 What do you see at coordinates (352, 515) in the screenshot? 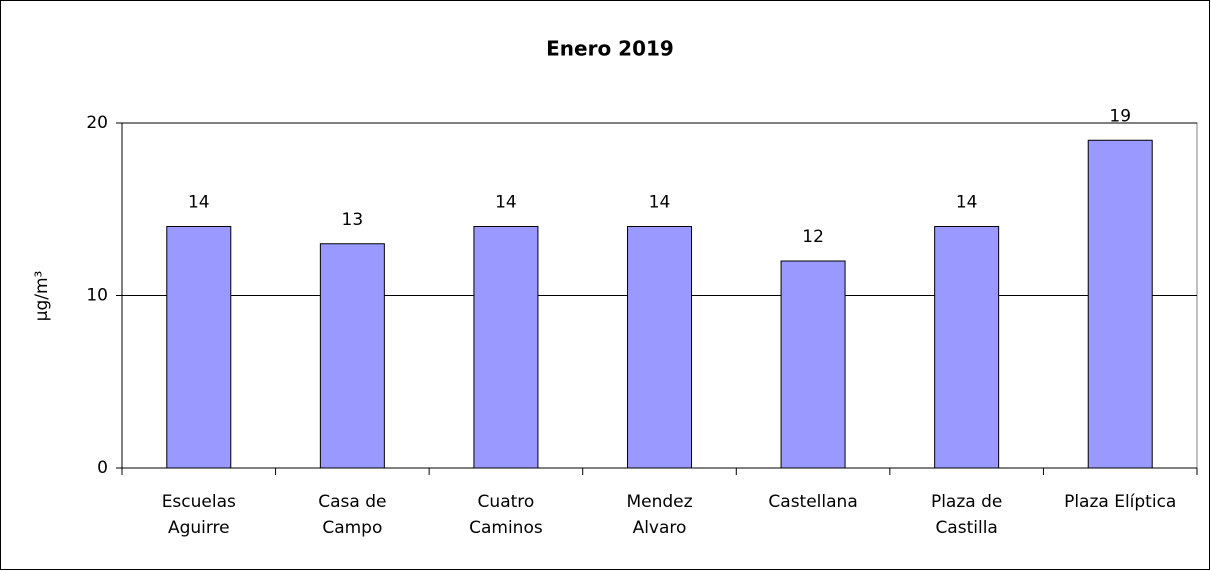
I see `x-tick-label: Casa de Campo` at bounding box center [352, 515].